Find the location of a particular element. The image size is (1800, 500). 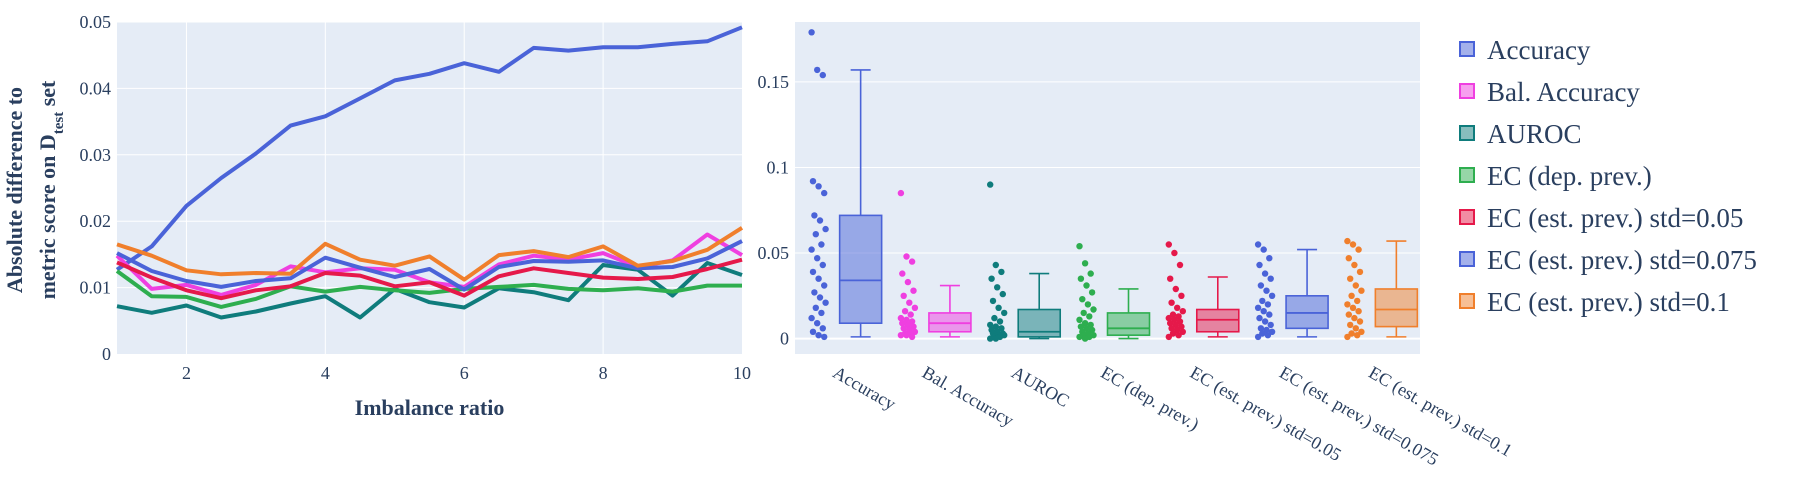

box-y-tick-label: 0.1 is located at coordinates (778, 167).